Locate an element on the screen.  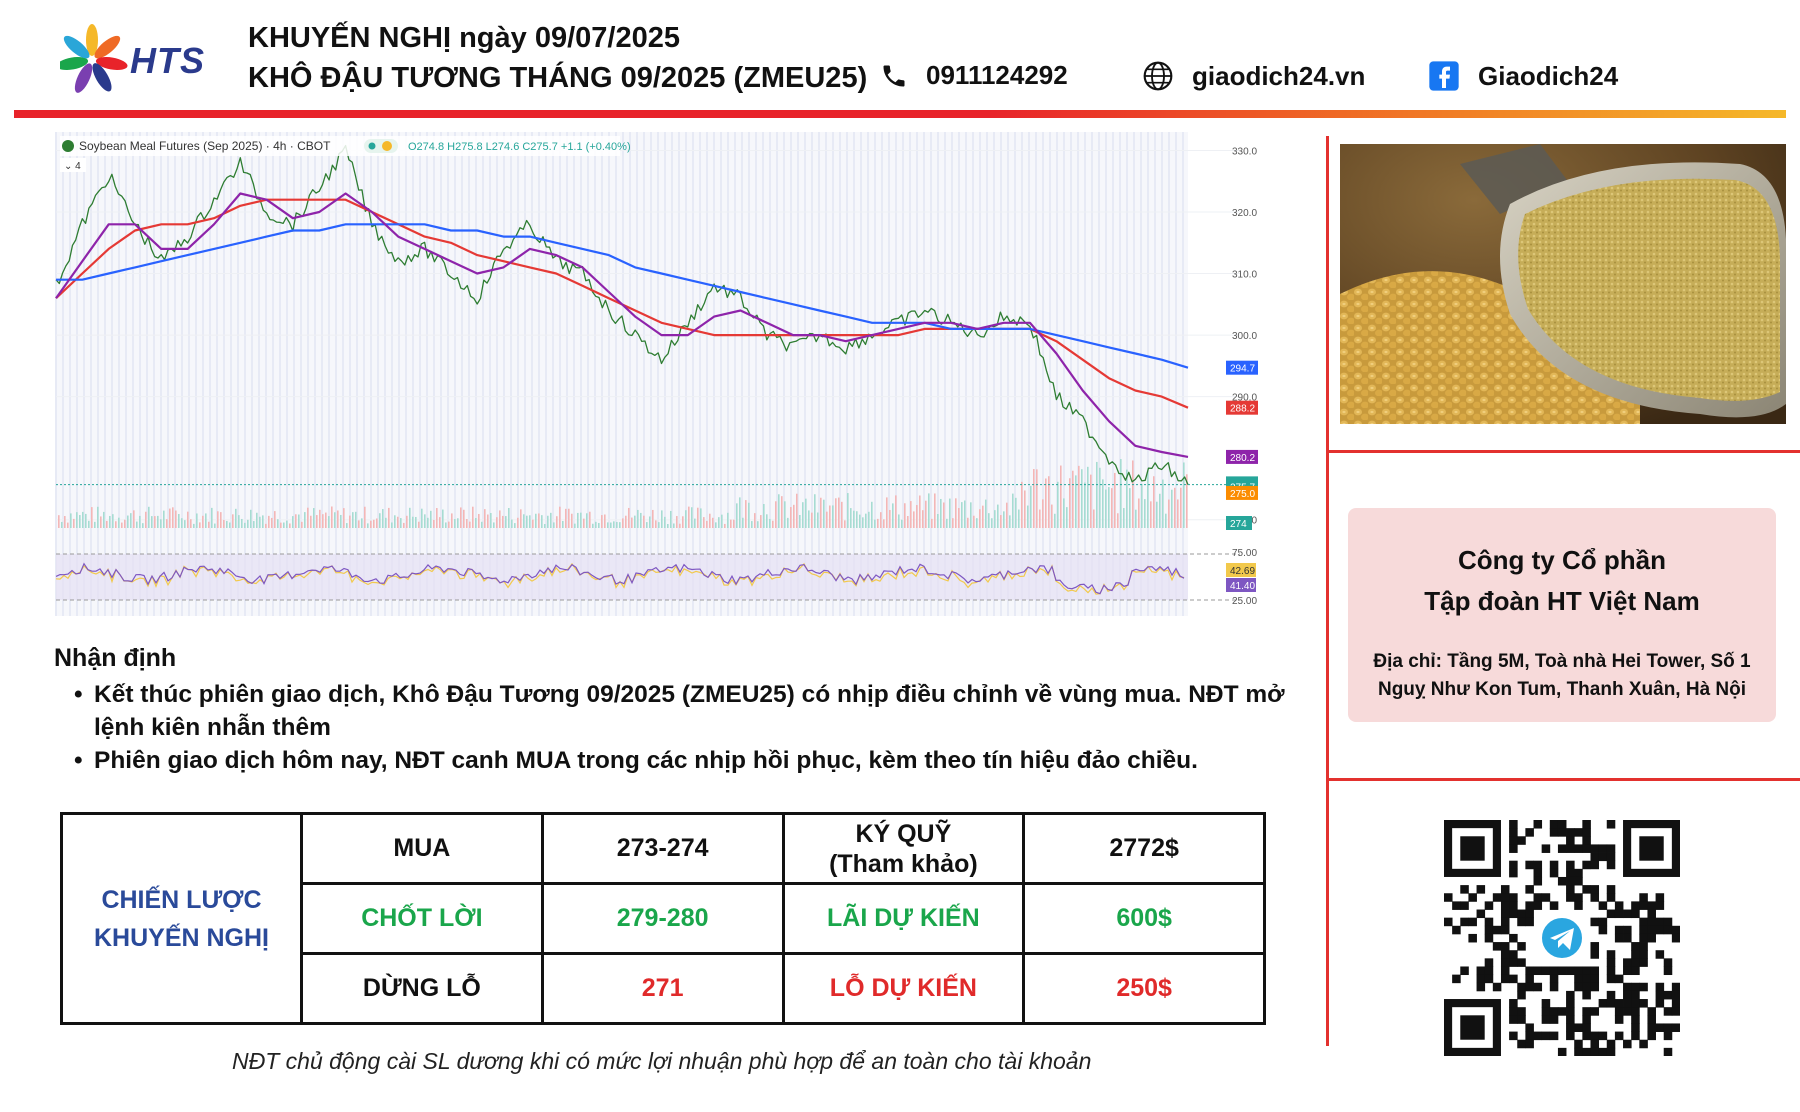
price-label-text: 294.7 is located at coordinates (1242, 369).